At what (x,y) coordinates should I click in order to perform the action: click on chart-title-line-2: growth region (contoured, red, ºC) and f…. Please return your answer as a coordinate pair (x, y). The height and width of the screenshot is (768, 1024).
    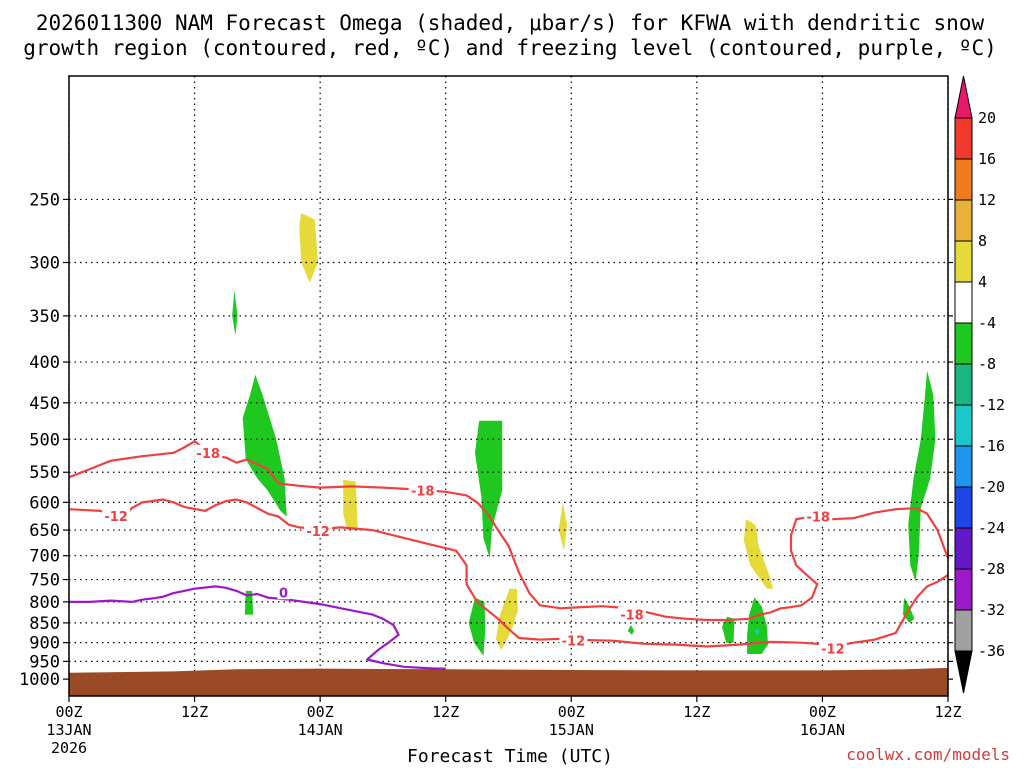
    Looking at the image, I should click on (510, 48).